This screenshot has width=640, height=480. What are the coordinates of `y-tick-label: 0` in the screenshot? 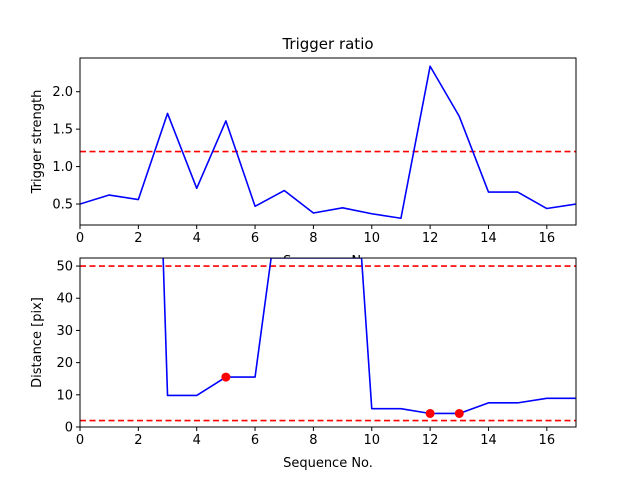 It's located at (69, 428).